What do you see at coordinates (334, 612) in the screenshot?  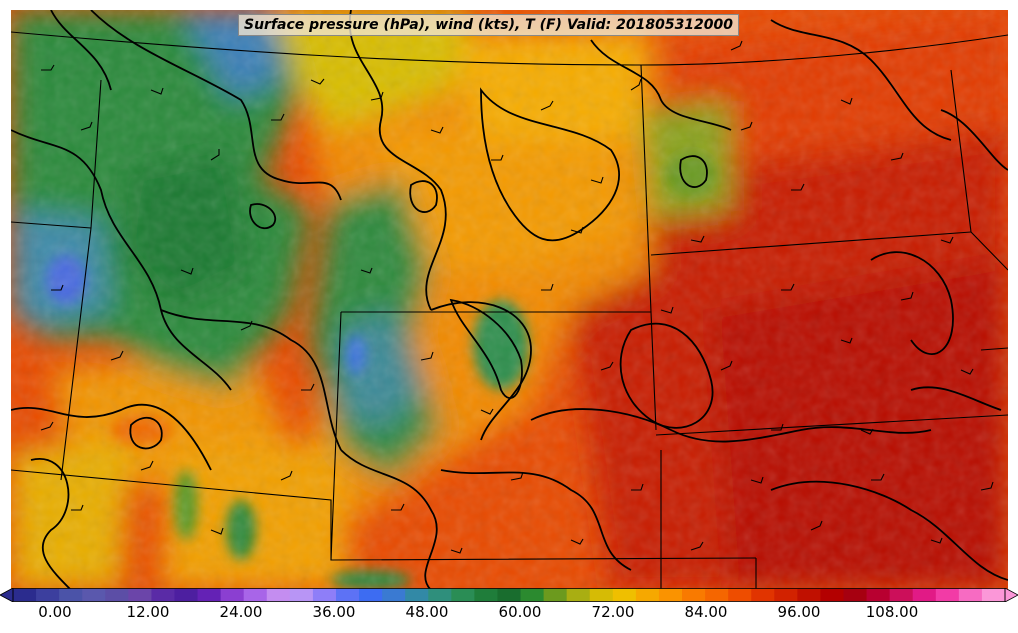 I see `colorbar-tick-label: 36.00` at bounding box center [334, 612].